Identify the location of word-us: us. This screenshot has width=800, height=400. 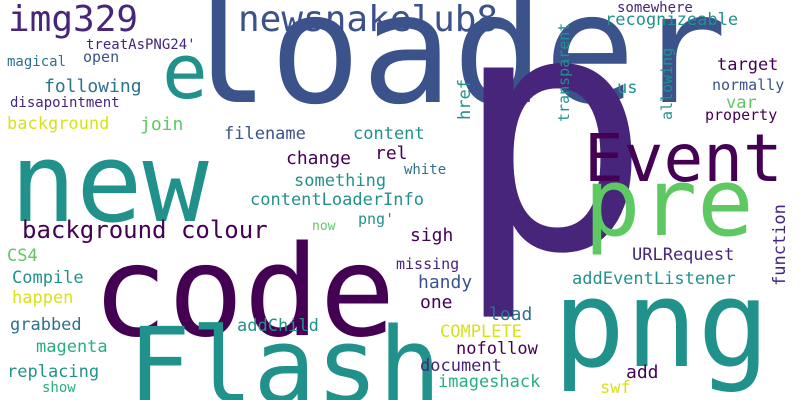
(627, 88).